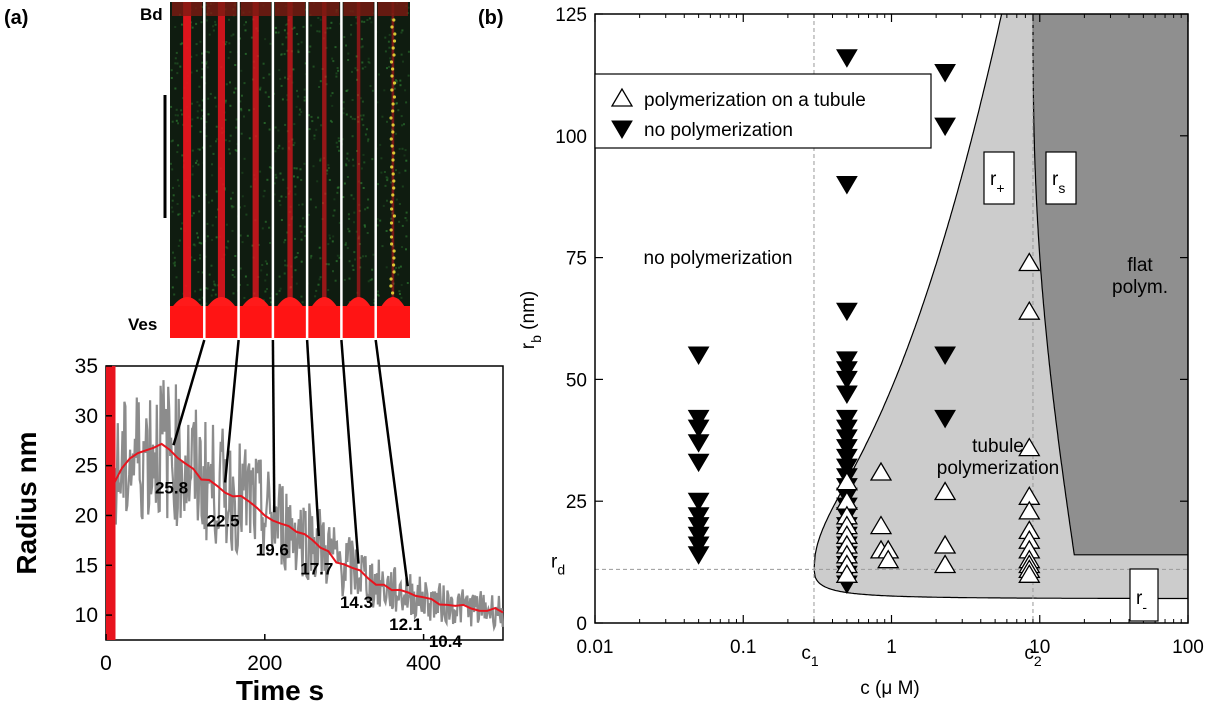 The width and height of the screenshot is (1231, 706). I want to click on tubule-neck, so click(358, 301).